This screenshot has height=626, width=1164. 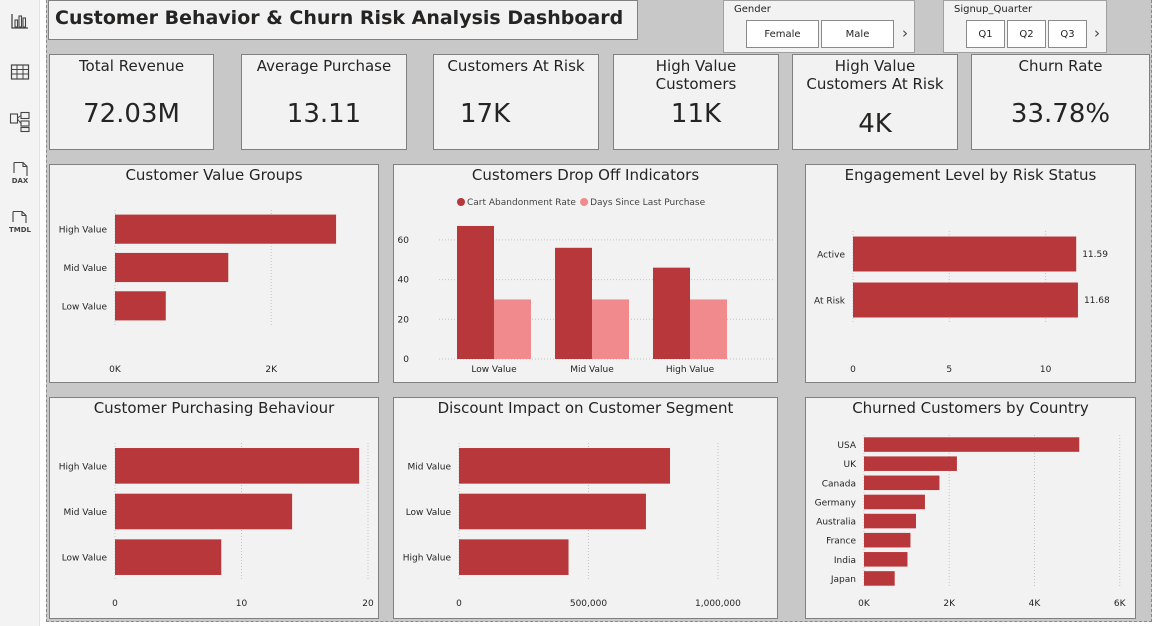 I want to click on slicer-title: Gender, so click(x=752, y=9).